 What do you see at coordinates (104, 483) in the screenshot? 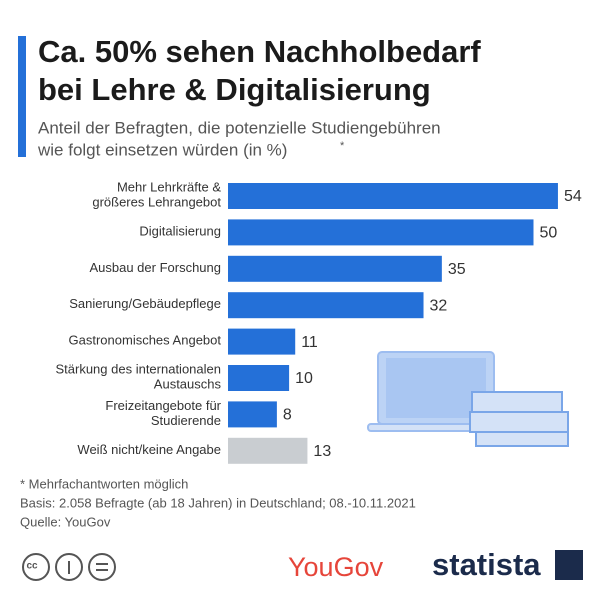
I see `note: * Mehrfachantworten möglich` at bounding box center [104, 483].